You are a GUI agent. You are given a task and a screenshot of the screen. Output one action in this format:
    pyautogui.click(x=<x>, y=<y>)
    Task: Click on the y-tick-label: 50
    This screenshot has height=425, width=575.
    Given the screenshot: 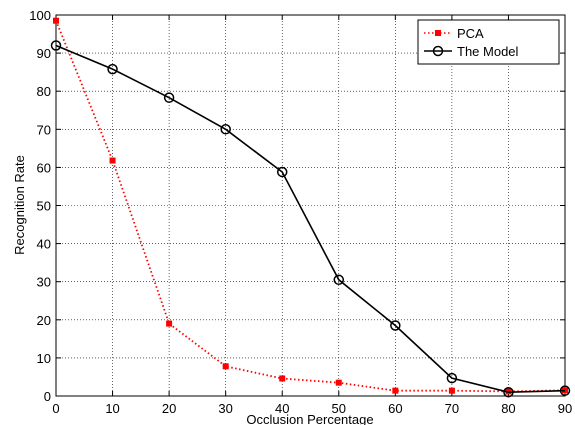 What is the action you would take?
    pyautogui.click(x=44, y=206)
    